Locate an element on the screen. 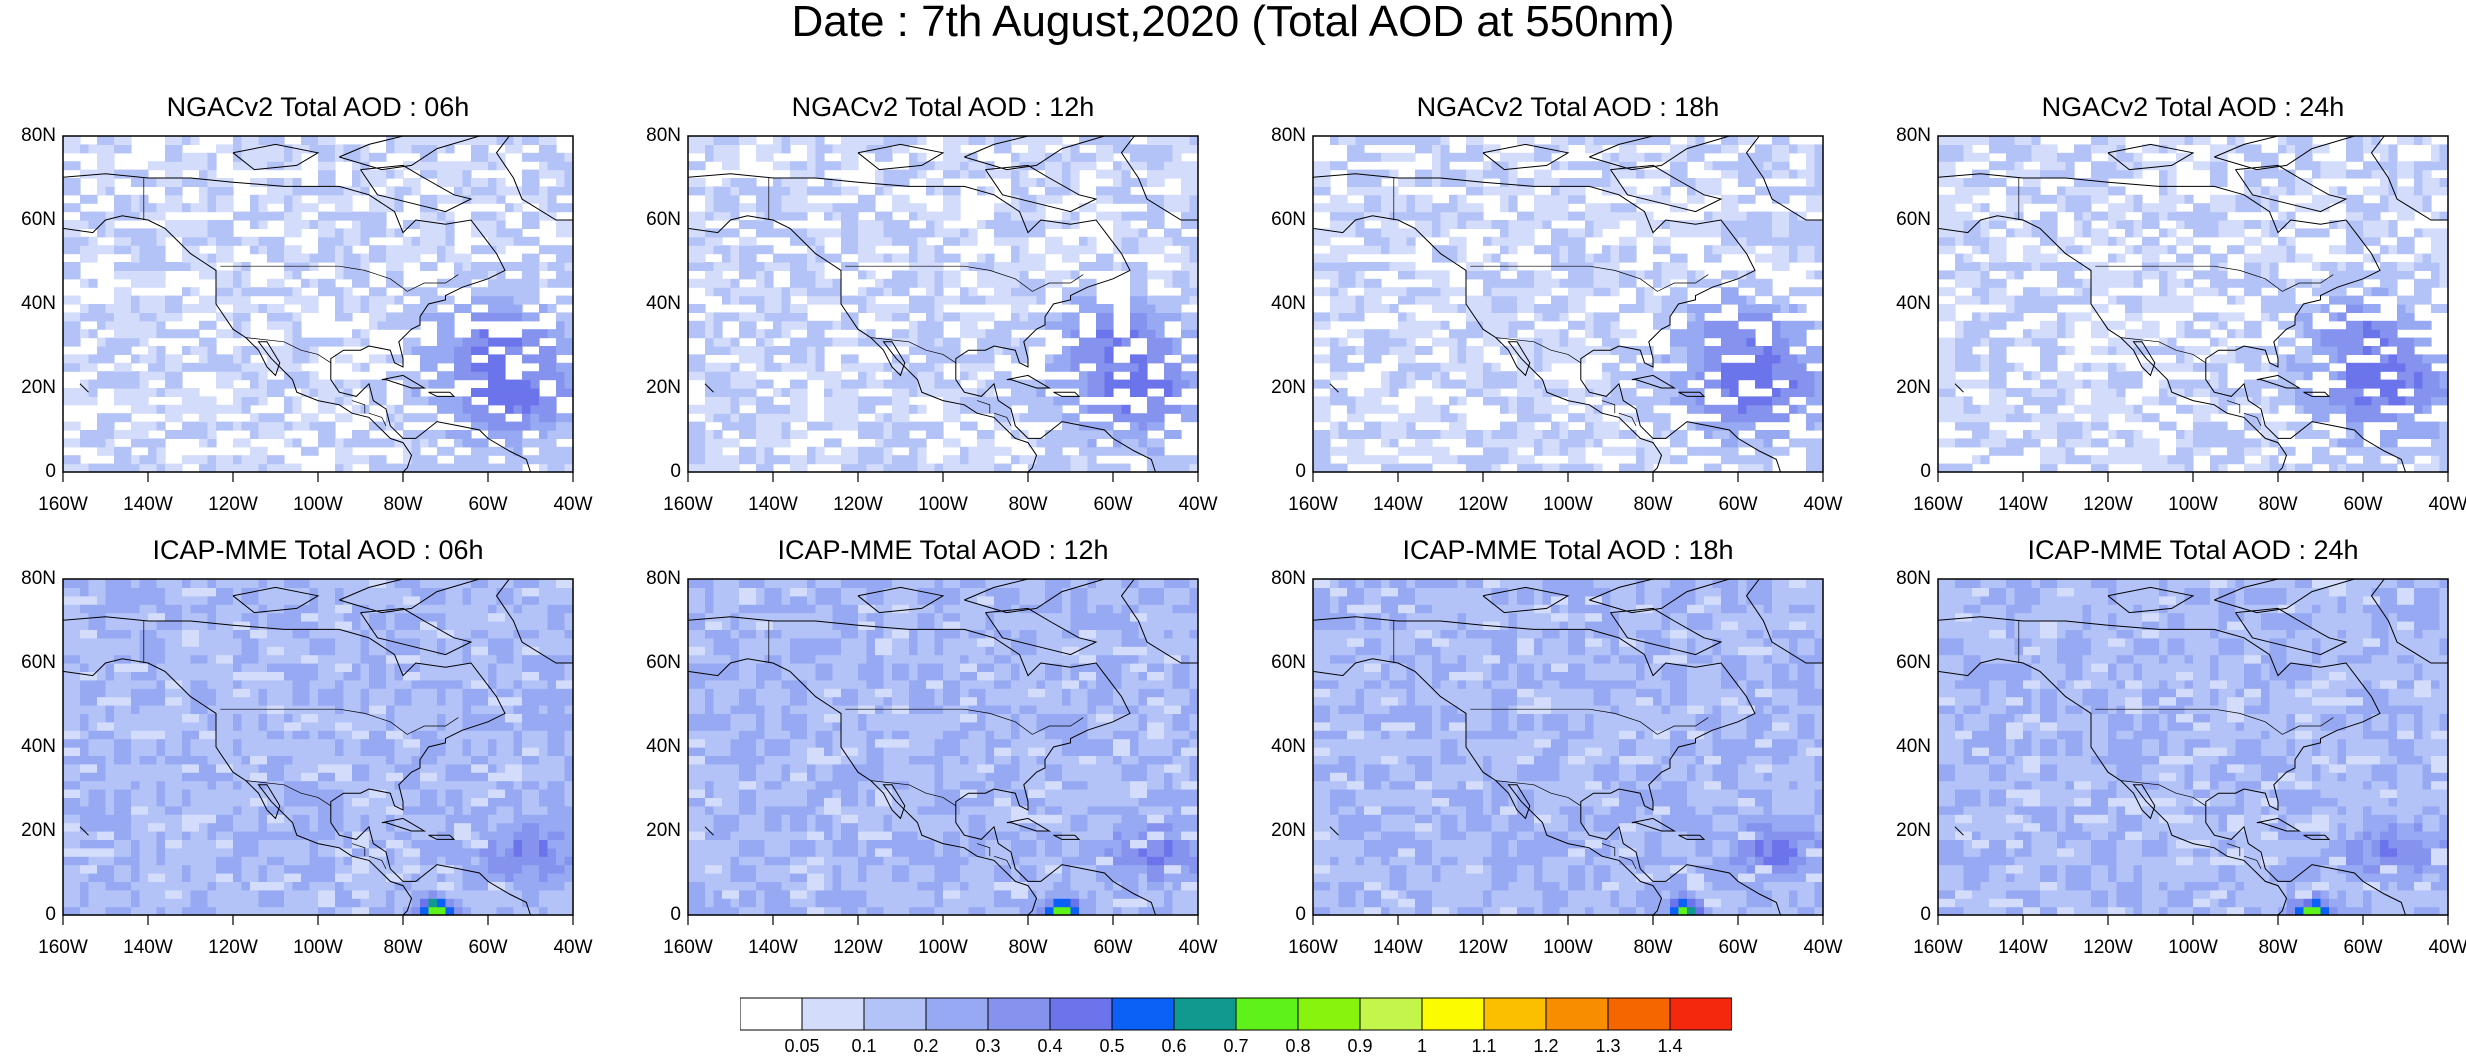 This screenshot has height=1056, width=2466. panel-title: ICAP-MME Total AOD : 24h is located at coordinates (2193, 550).